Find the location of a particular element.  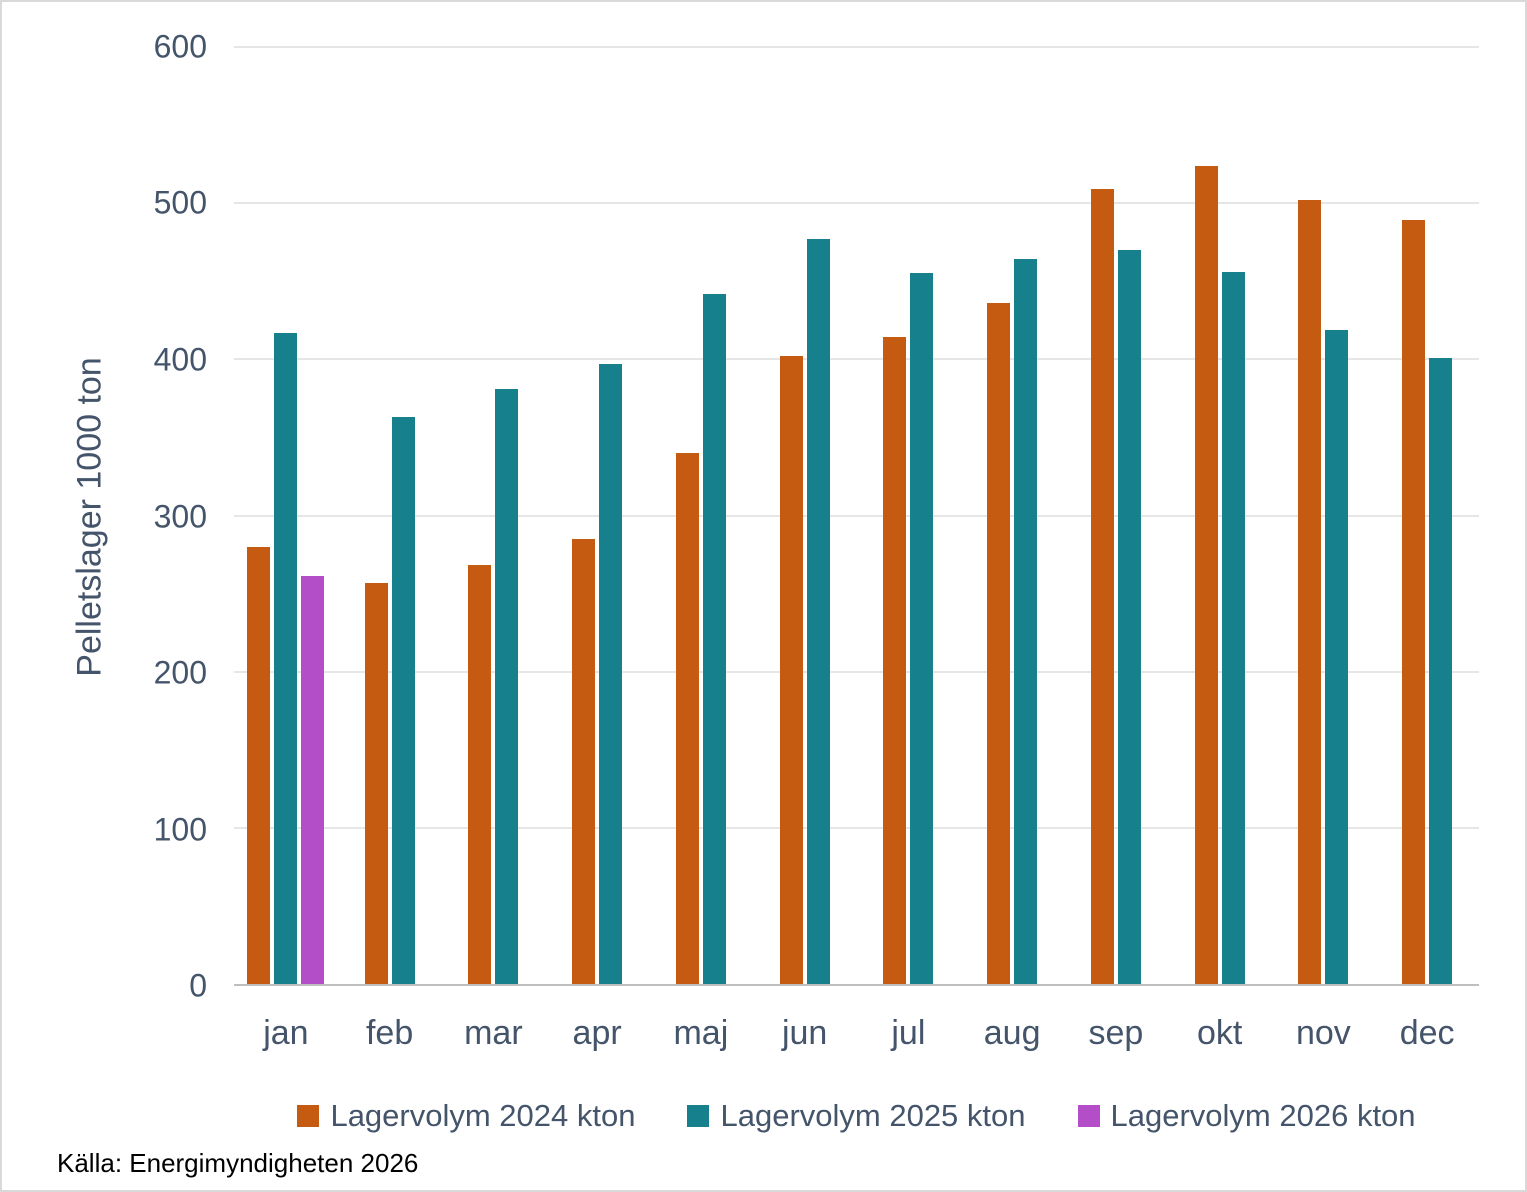

bar-jul-lagervolym-2025-kton is located at coordinates (922, 628).